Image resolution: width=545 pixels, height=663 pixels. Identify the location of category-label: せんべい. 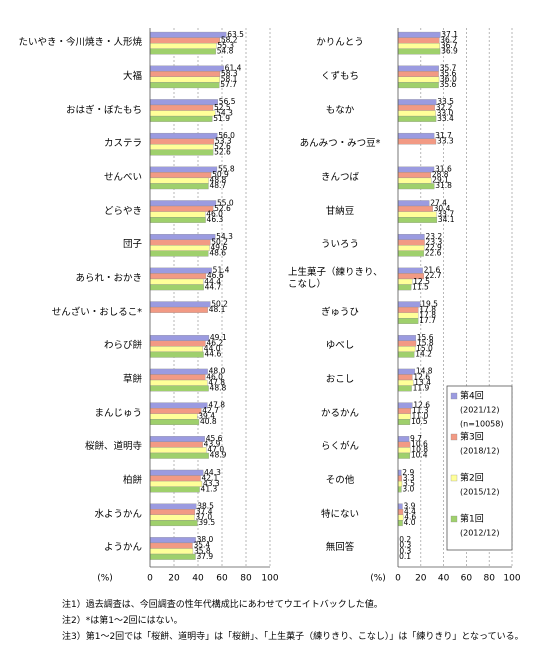
(122, 177).